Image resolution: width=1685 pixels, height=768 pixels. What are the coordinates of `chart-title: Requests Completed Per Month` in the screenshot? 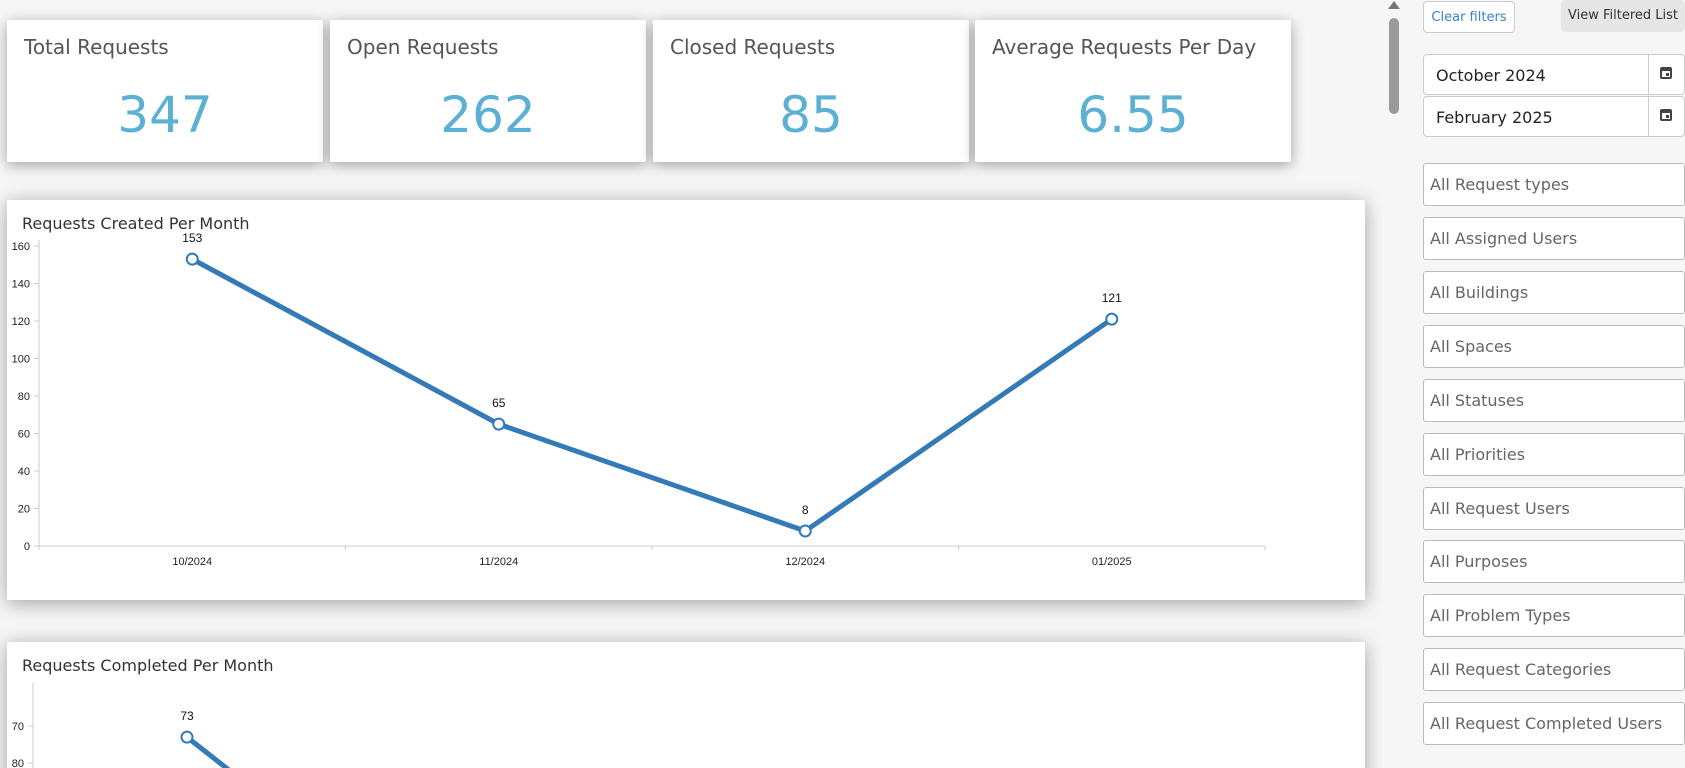 It's located at (148, 665).